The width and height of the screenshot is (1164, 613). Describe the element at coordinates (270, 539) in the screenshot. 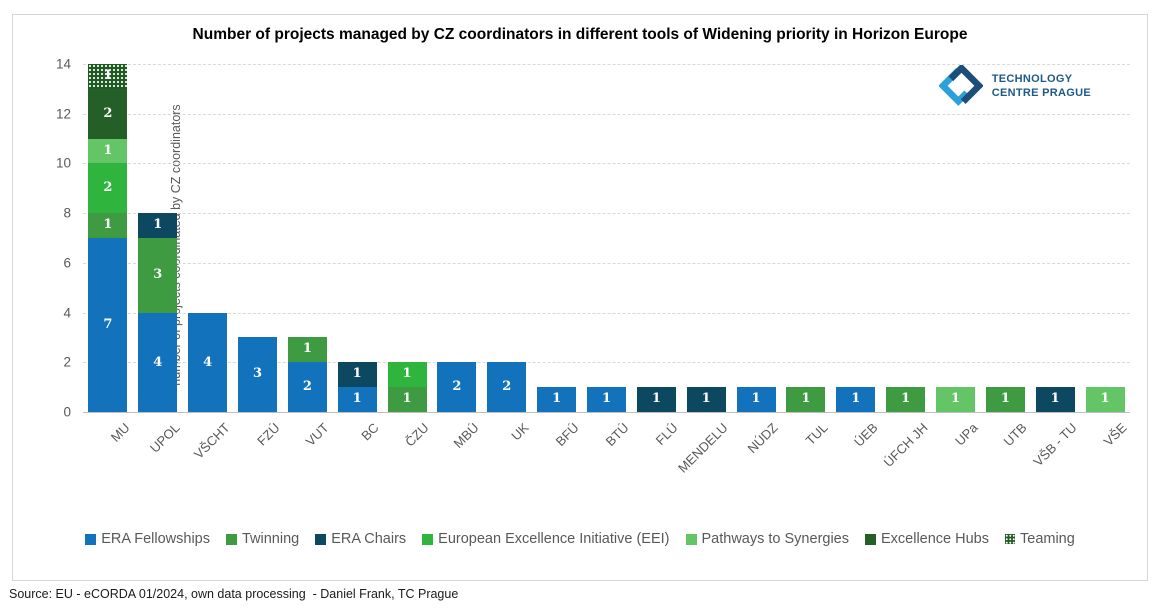

I see `legend-label: Twinning` at that location.